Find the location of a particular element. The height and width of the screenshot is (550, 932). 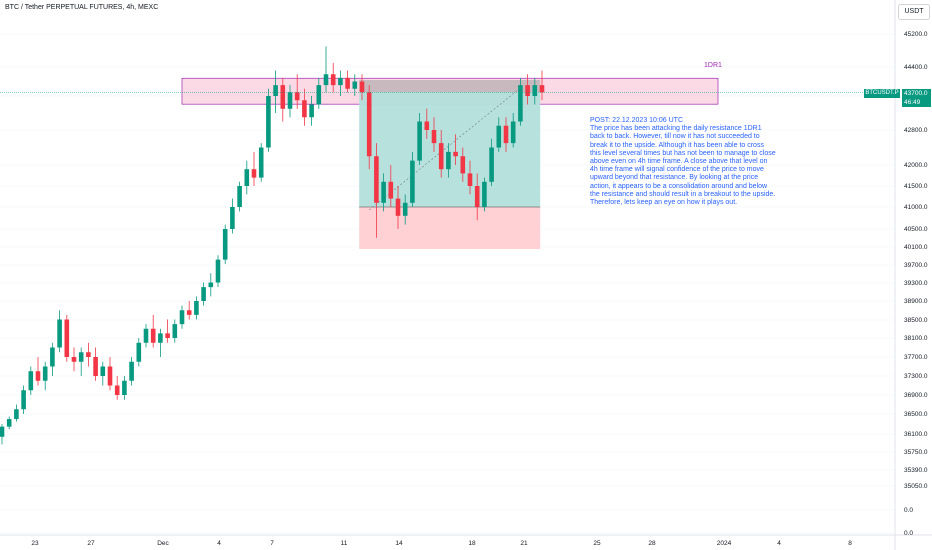

profit-zone is located at coordinates (450, 149).